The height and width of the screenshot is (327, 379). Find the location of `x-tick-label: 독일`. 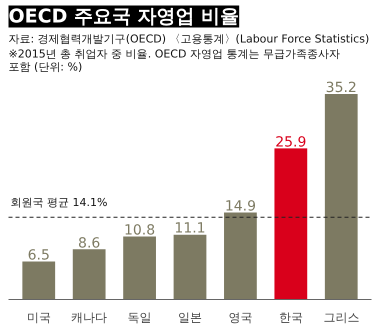

x-tick-label: 독일 is located at coordinates (140, 317).